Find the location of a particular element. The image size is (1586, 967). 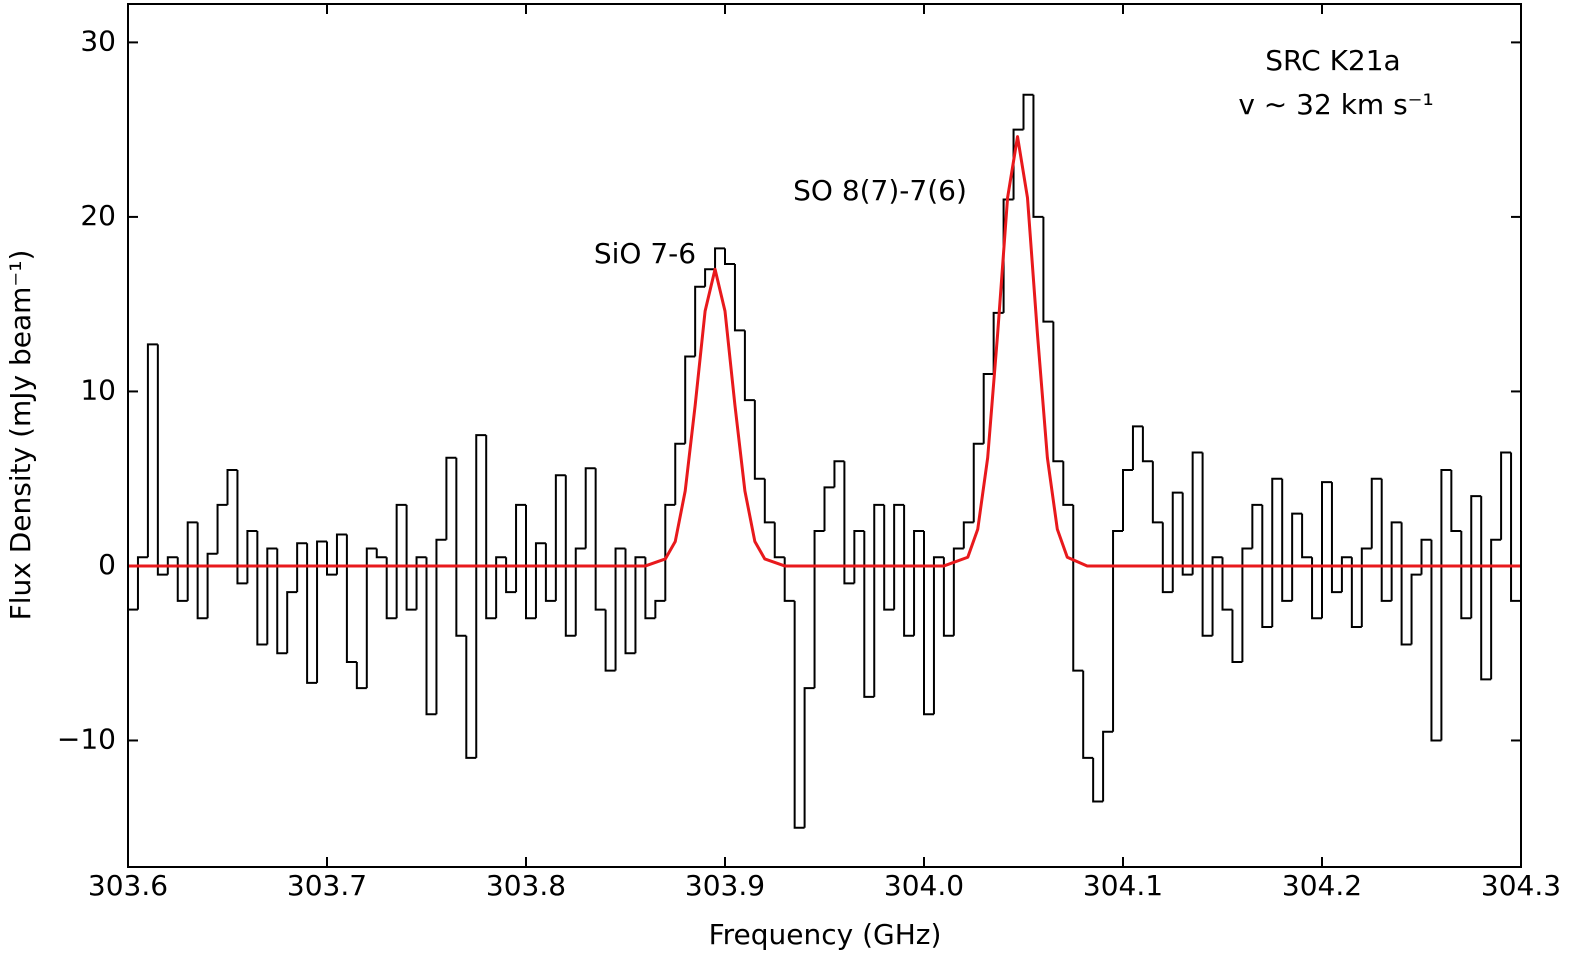

y-axis-label: Flux Density (mJy beam⁻¹) is located at coordinates (20, 435).